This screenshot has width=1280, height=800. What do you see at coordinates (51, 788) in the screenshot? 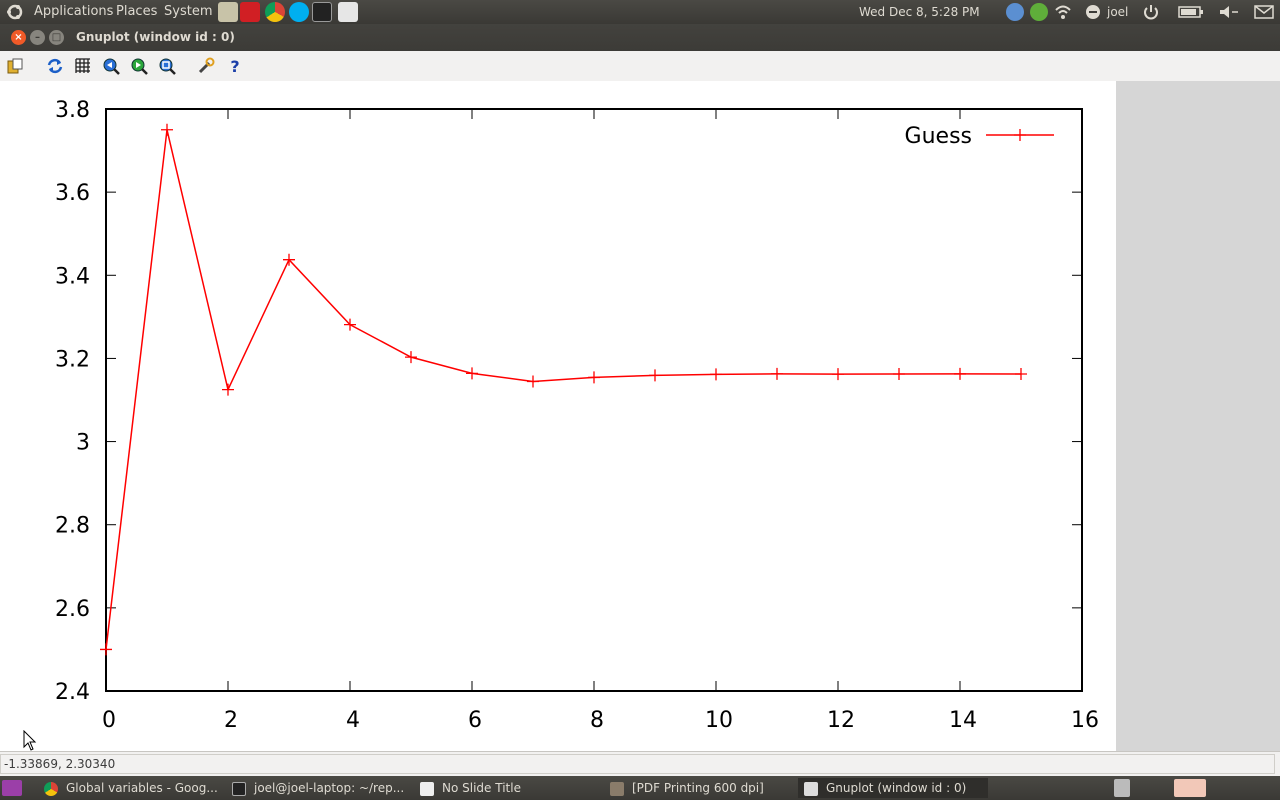
I see `chrome-icon` at bounding box center [51, 788].